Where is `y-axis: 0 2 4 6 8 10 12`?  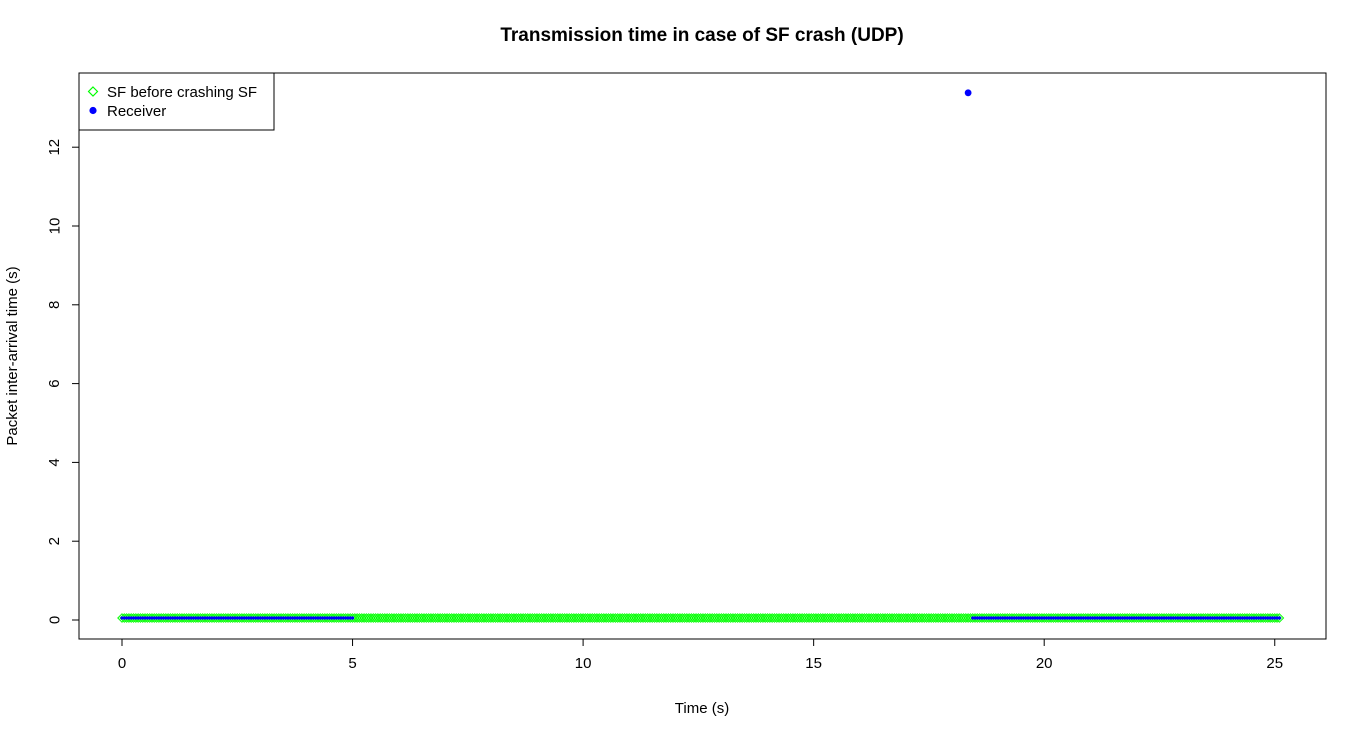 y-axis: 0 2 4 6 8 10 12 is located at coordinates (63, 381).